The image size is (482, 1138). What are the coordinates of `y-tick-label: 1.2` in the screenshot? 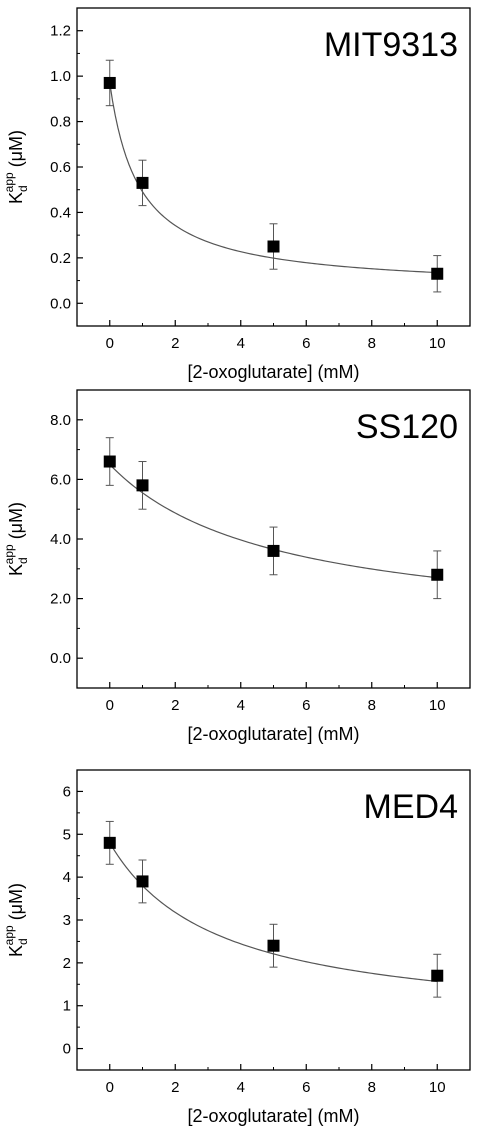 It's located at (60, 31).